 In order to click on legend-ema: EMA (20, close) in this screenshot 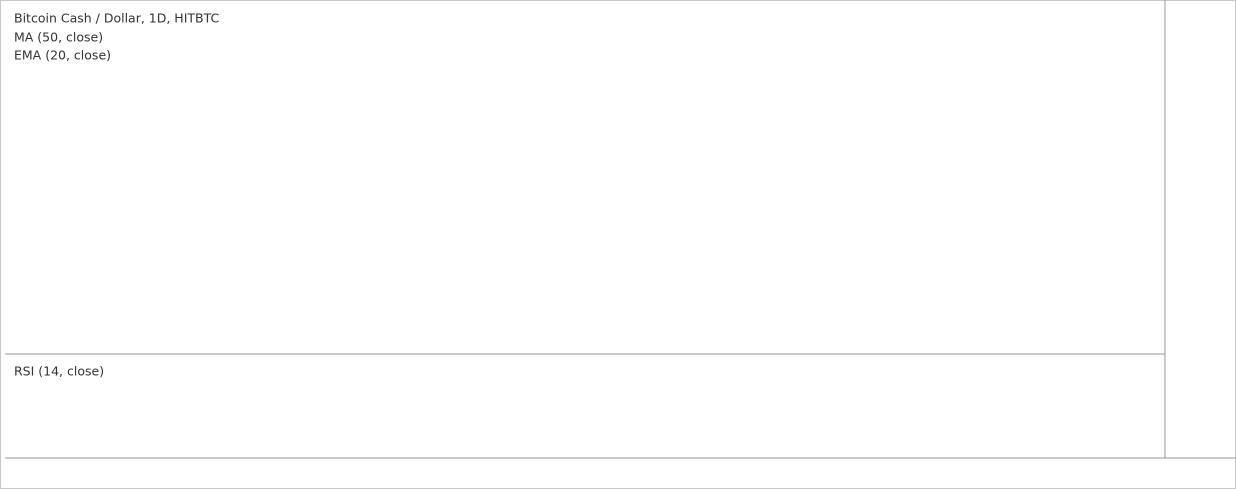, I will do `click(62, 55)`.